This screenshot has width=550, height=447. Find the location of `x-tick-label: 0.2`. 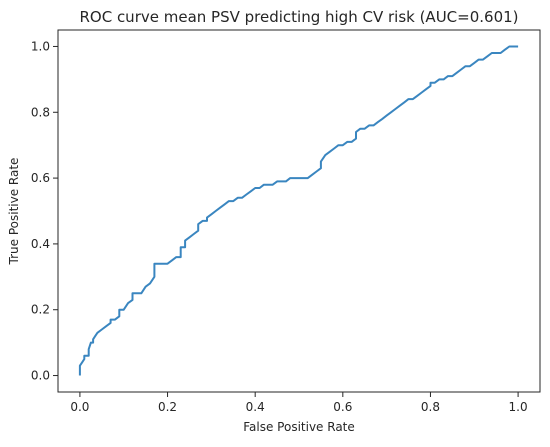

x-tick-label: 0.2 is located at coordinates (167, 407).